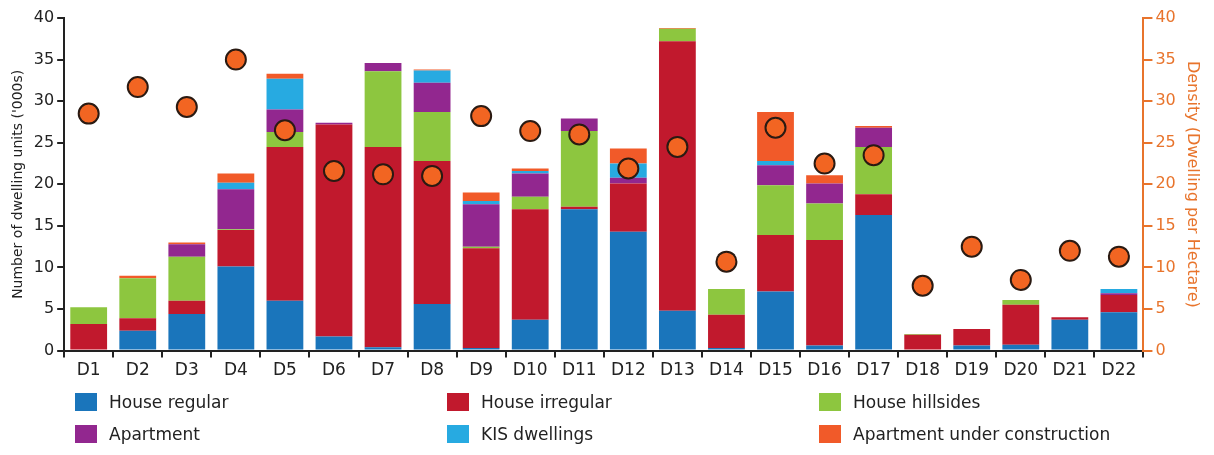  Describe the element at coordinates (432, 369) in the screenshot. I see `x-tick-label: D8` at that location.